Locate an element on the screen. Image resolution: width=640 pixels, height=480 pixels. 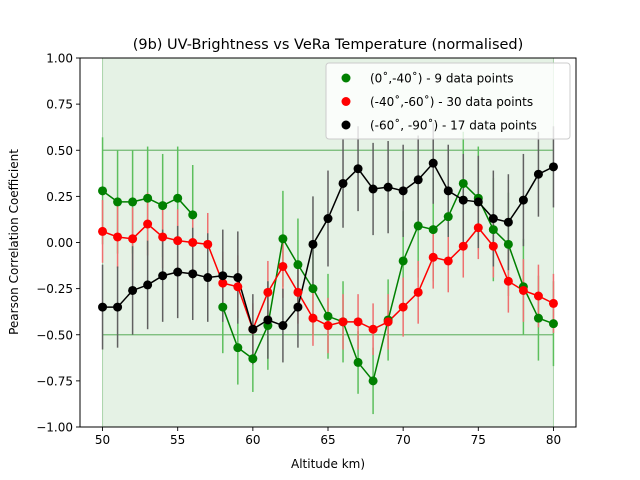
y-tick-label: −0.25 is located at coordinates (54, 289).